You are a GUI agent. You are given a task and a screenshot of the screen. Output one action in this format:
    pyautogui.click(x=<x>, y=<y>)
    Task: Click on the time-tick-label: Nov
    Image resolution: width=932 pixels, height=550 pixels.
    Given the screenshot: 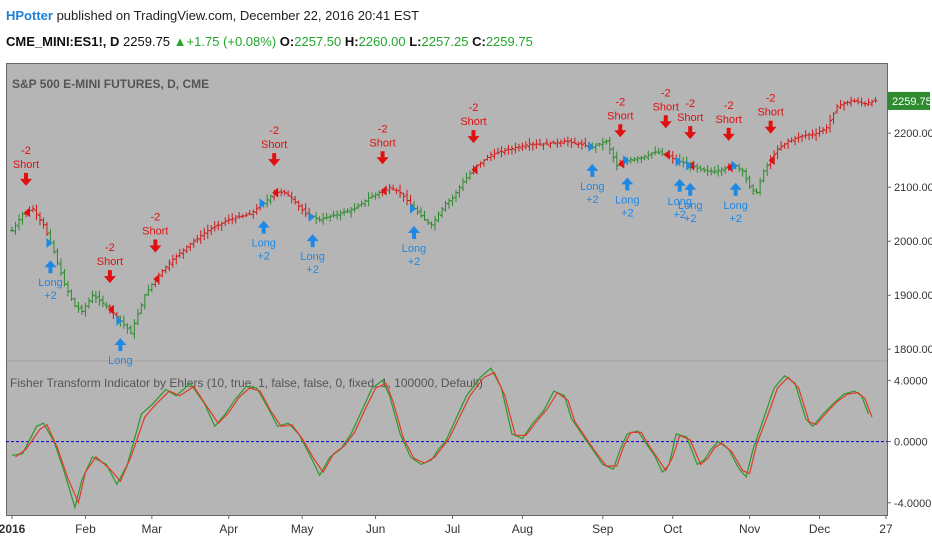 What is the action you would take?
    pyautogui.click(x=749, y=529)
    